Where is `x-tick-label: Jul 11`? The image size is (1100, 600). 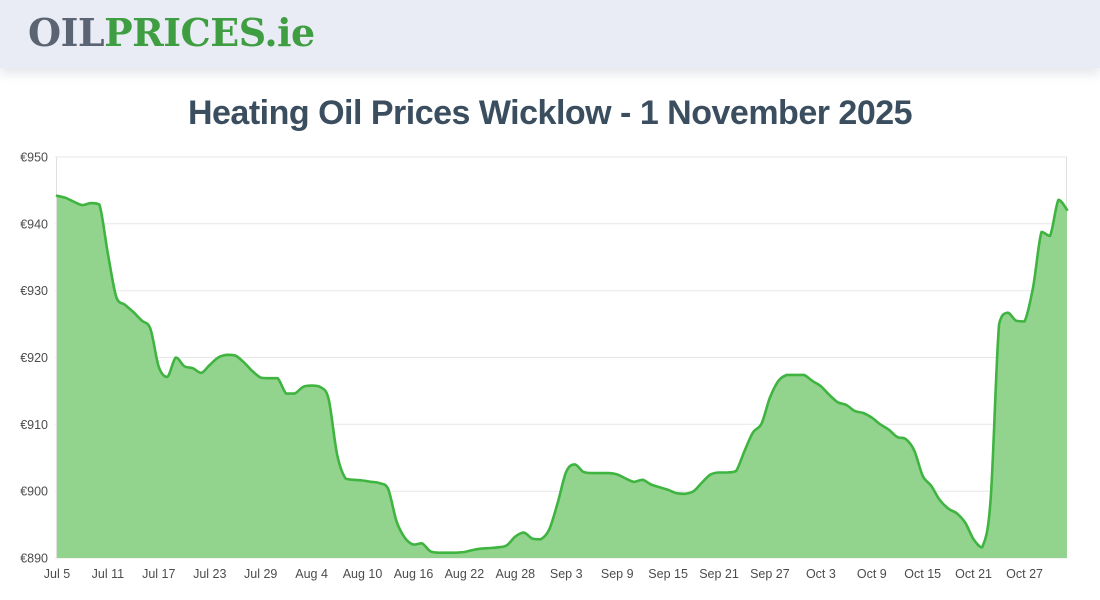 x-tick-label: Jul 11 is located at coordinates (108, 574).